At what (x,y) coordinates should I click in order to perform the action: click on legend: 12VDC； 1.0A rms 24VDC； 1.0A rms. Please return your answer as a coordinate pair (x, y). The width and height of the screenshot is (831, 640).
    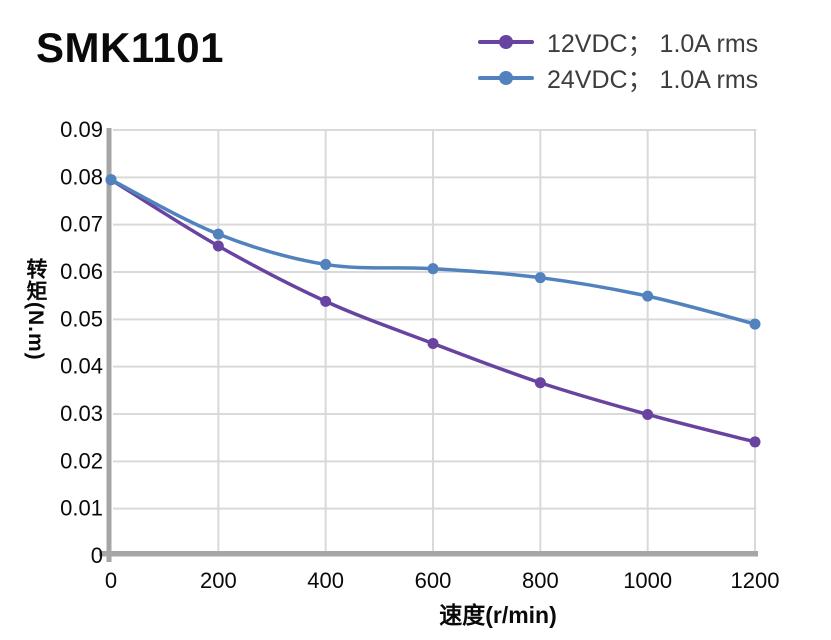
    Looking at the image, I should click on (618, 60).